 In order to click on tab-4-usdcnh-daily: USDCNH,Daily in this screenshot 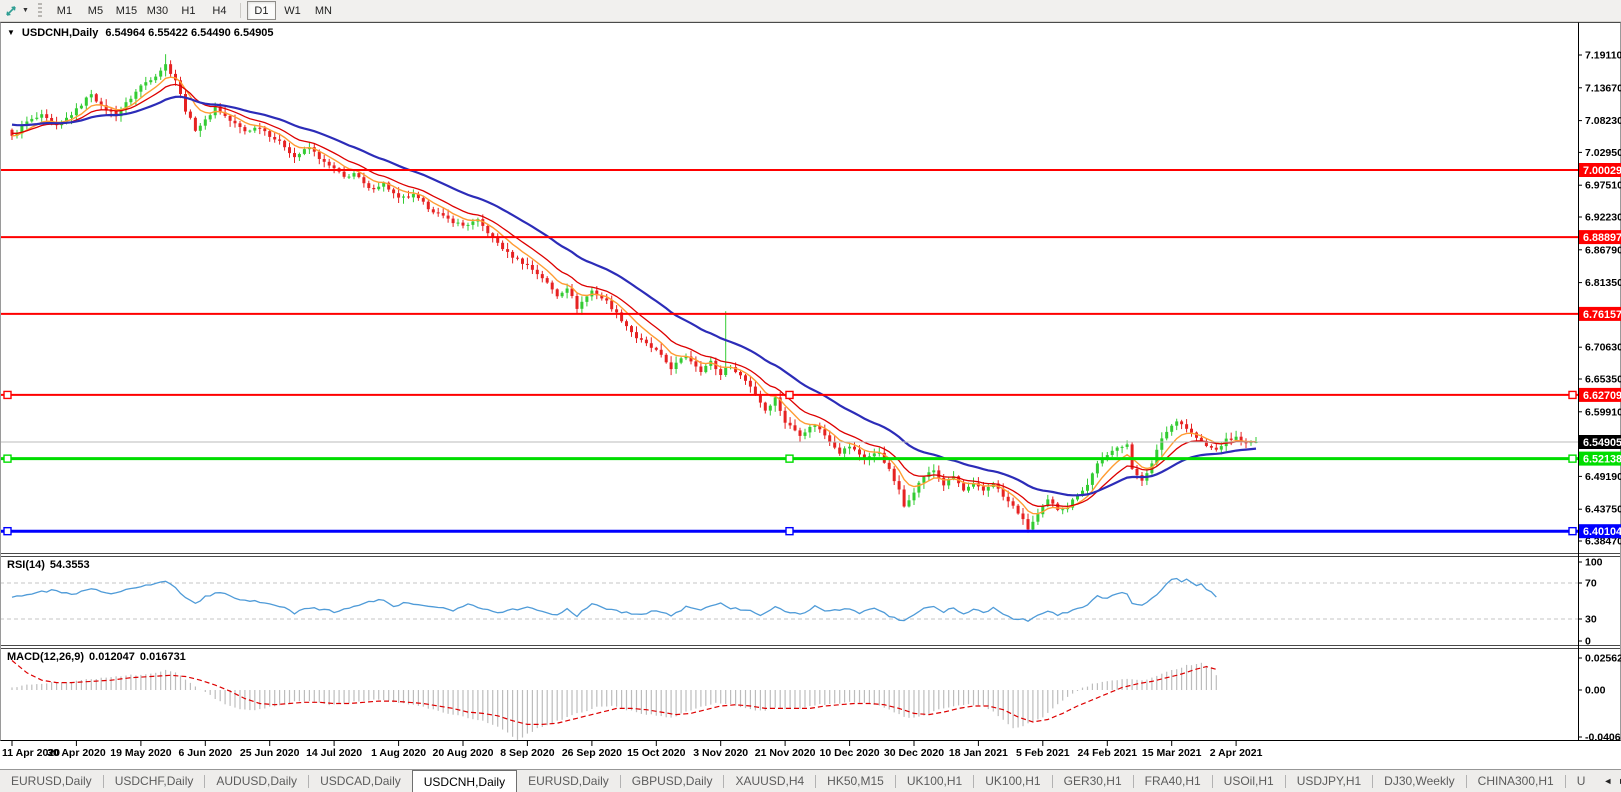, I will do `click(464, 781)`.